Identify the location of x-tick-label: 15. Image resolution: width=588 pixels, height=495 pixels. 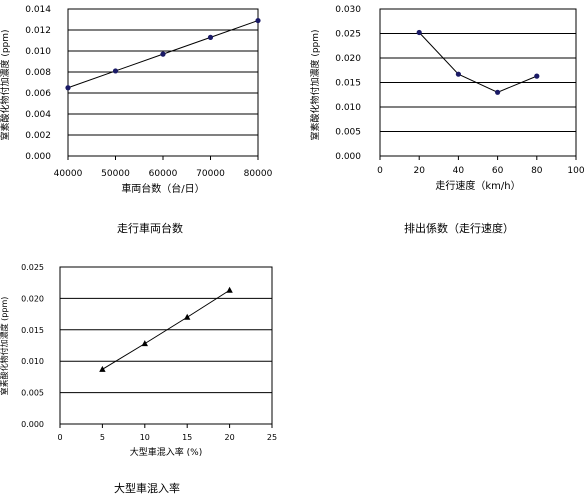
(187, 437).